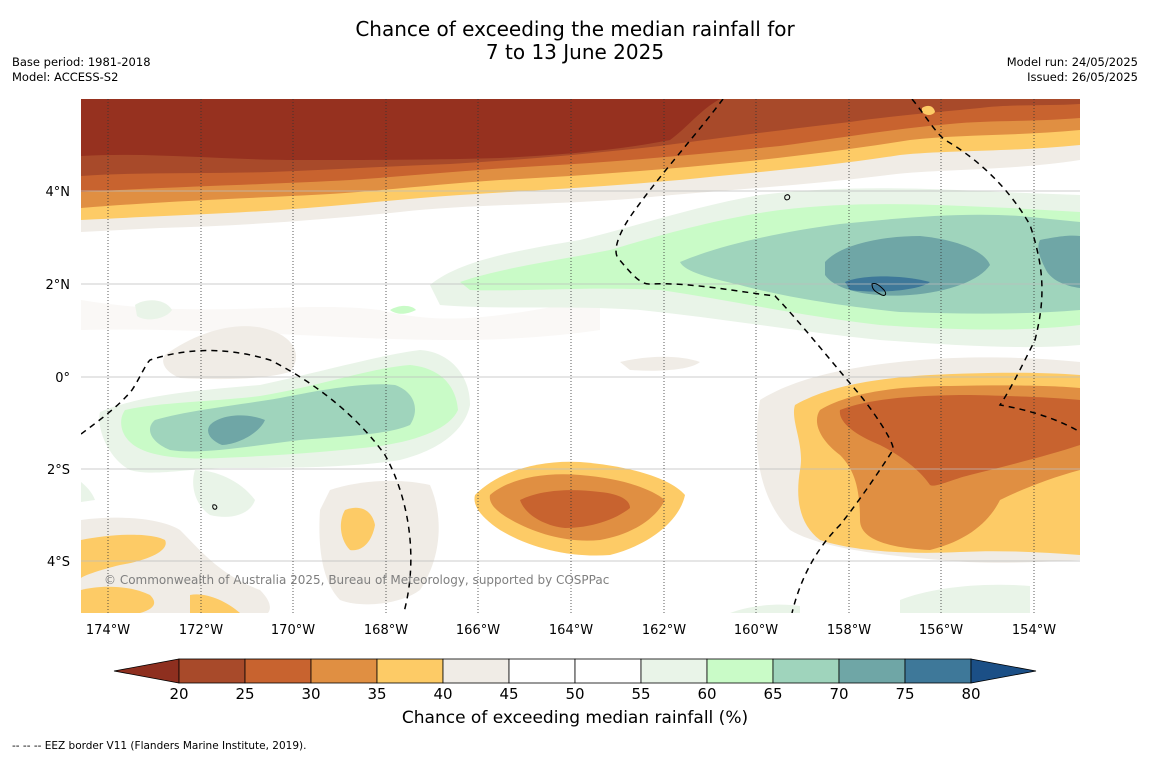  I want to click on colorbar-tick: 55, so click(640, 694).